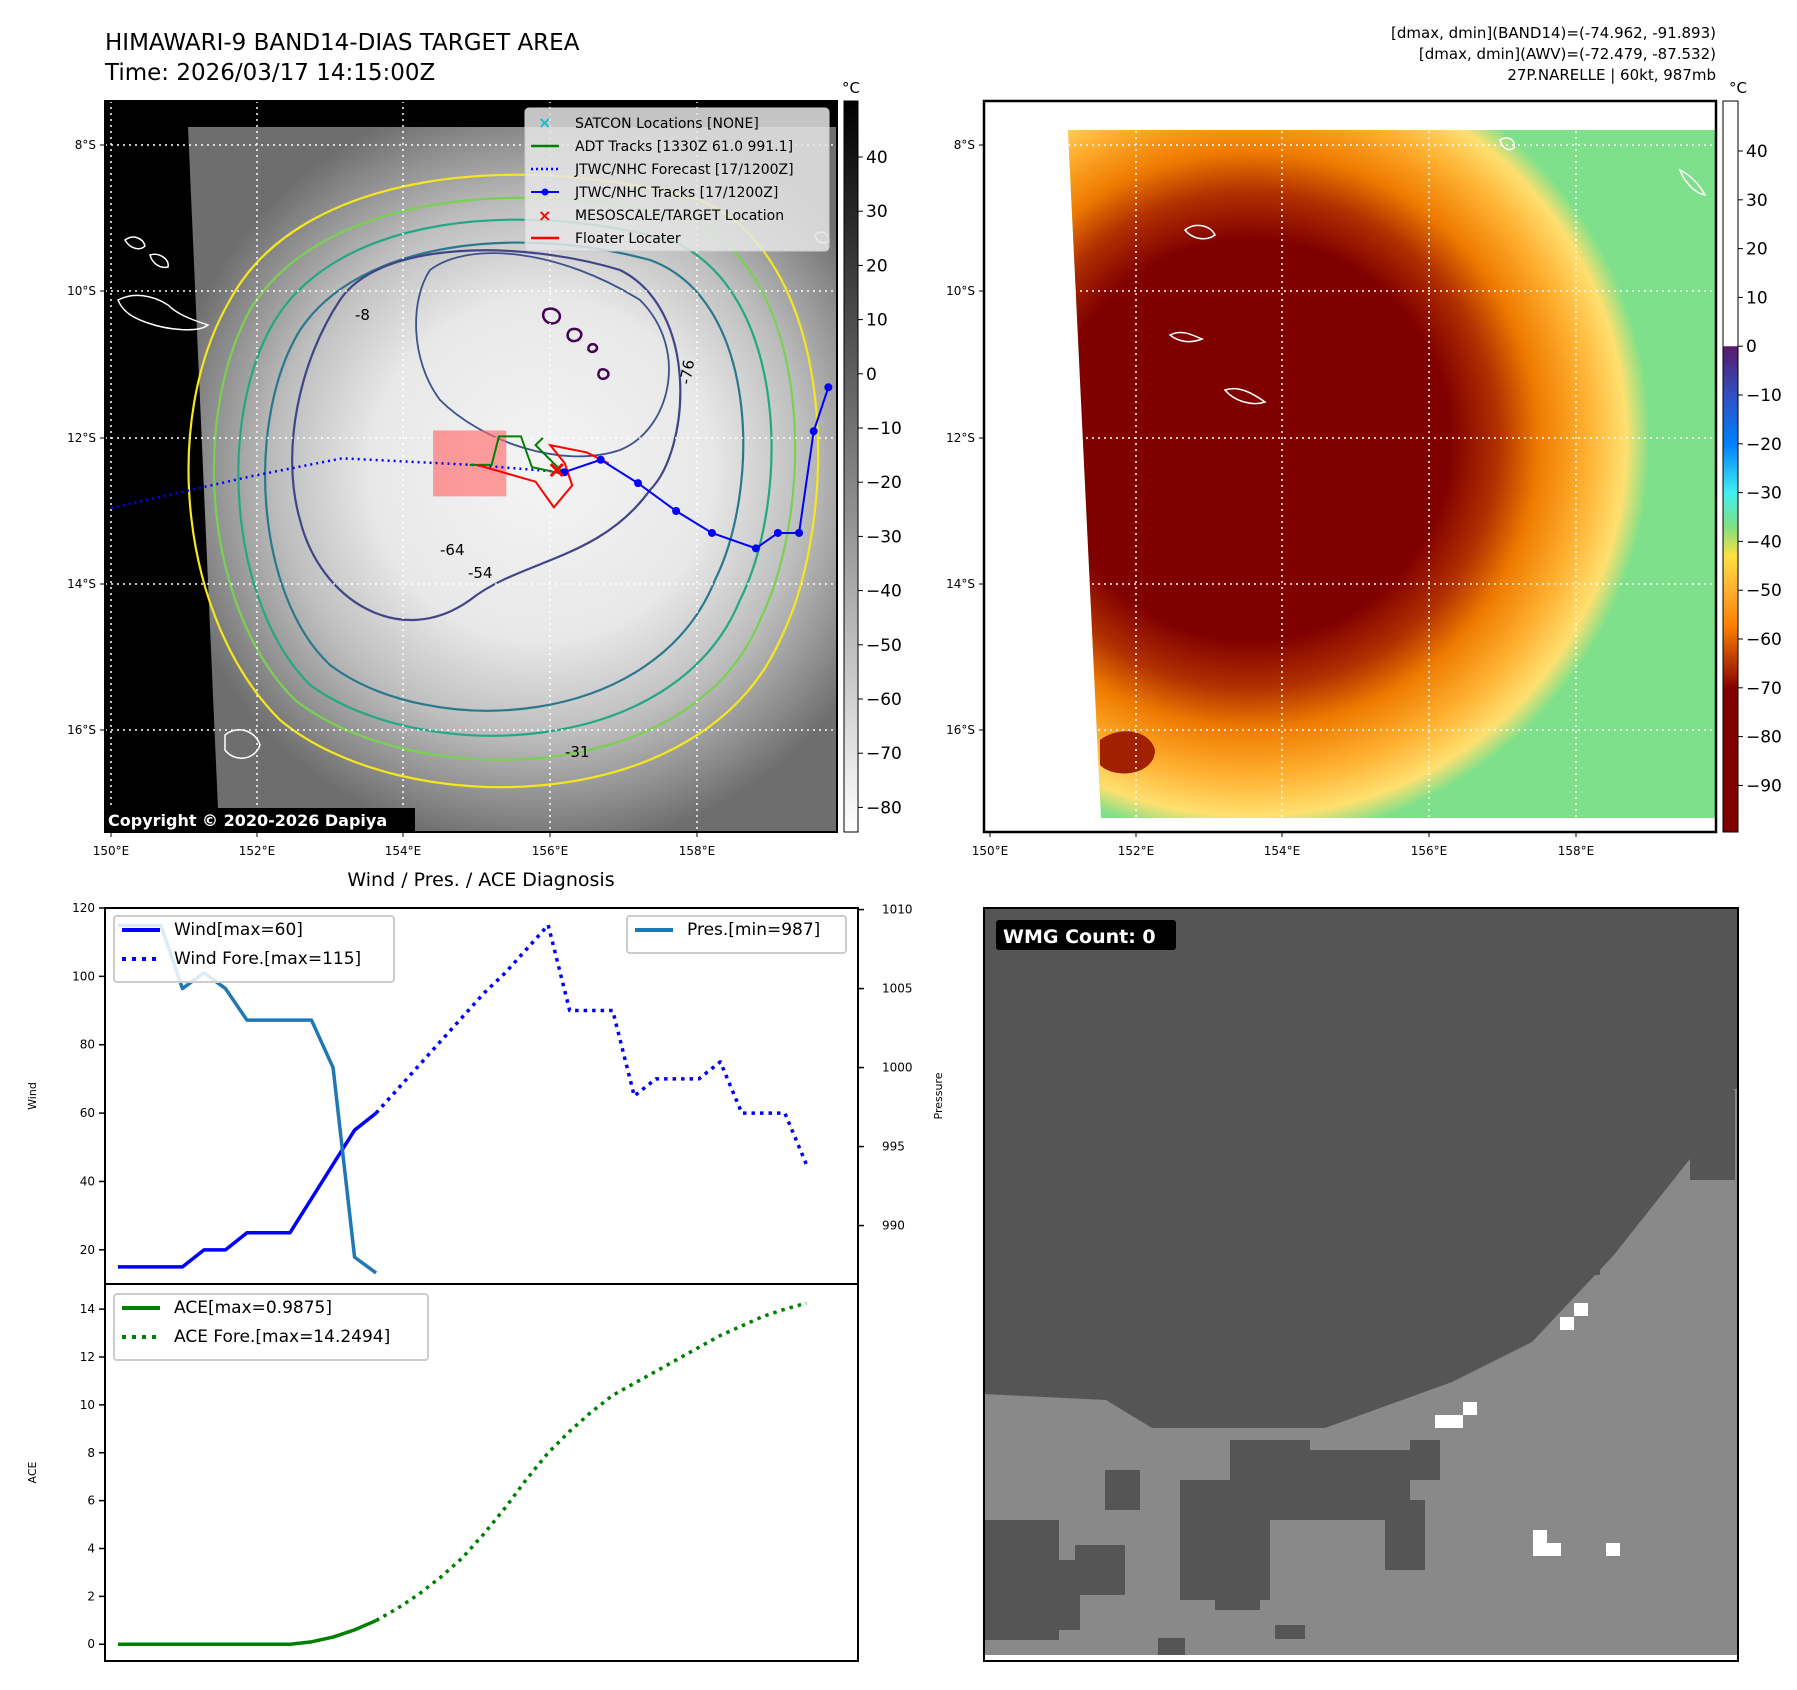 The height and width of the screenshot is (1690, 1797). Describe the element at coordinates (1527, 1429) in the screenshot. I see `wmg-white-cells` at that location.